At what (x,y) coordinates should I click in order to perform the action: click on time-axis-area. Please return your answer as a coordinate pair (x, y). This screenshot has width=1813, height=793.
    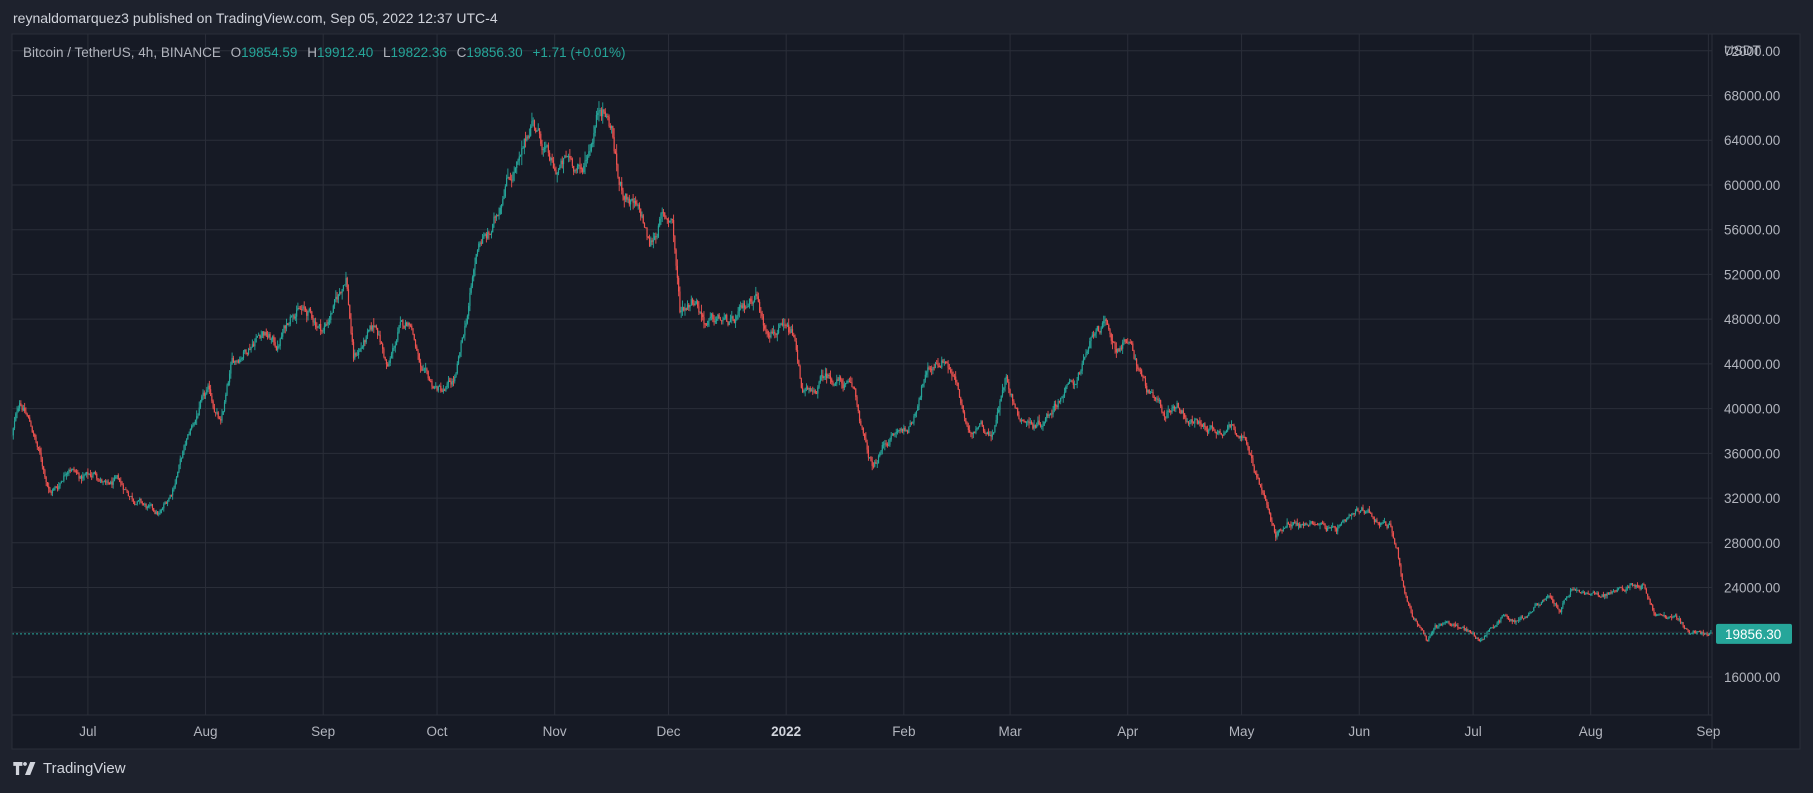
    Looking at the image, I should click on (862, 732).